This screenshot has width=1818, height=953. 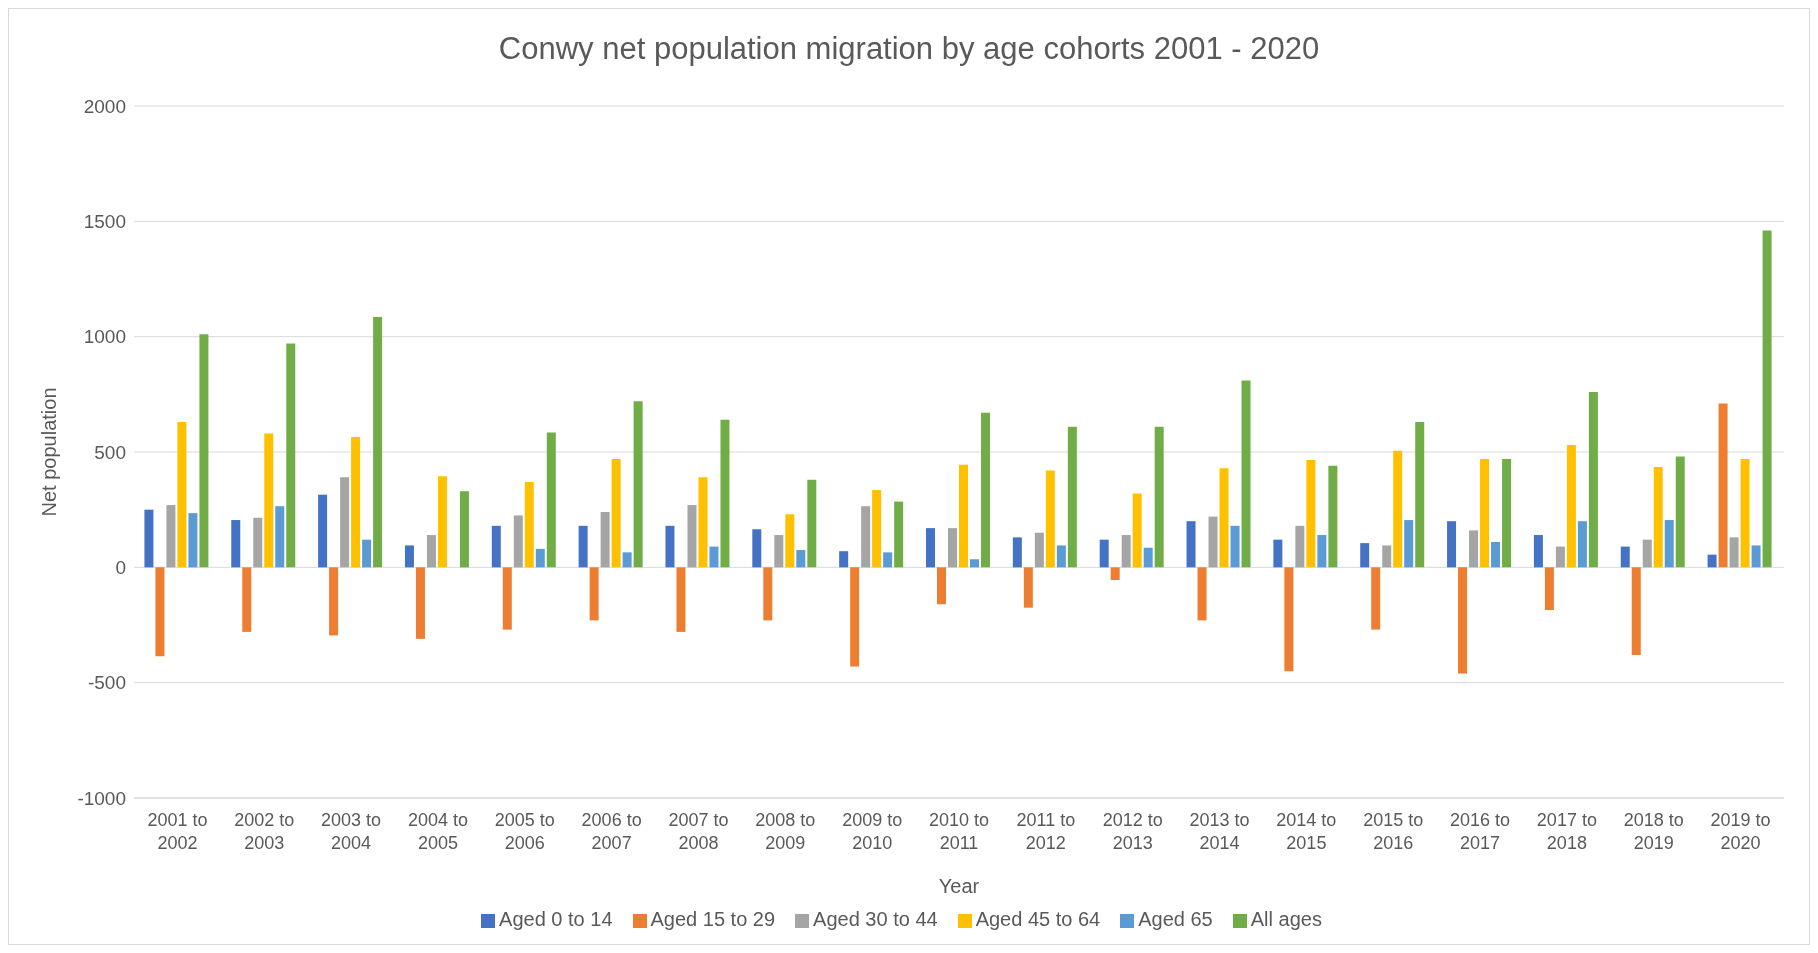 I want to click on x-tick-label: 2018 to 2019, so click(x=1653, y=831).